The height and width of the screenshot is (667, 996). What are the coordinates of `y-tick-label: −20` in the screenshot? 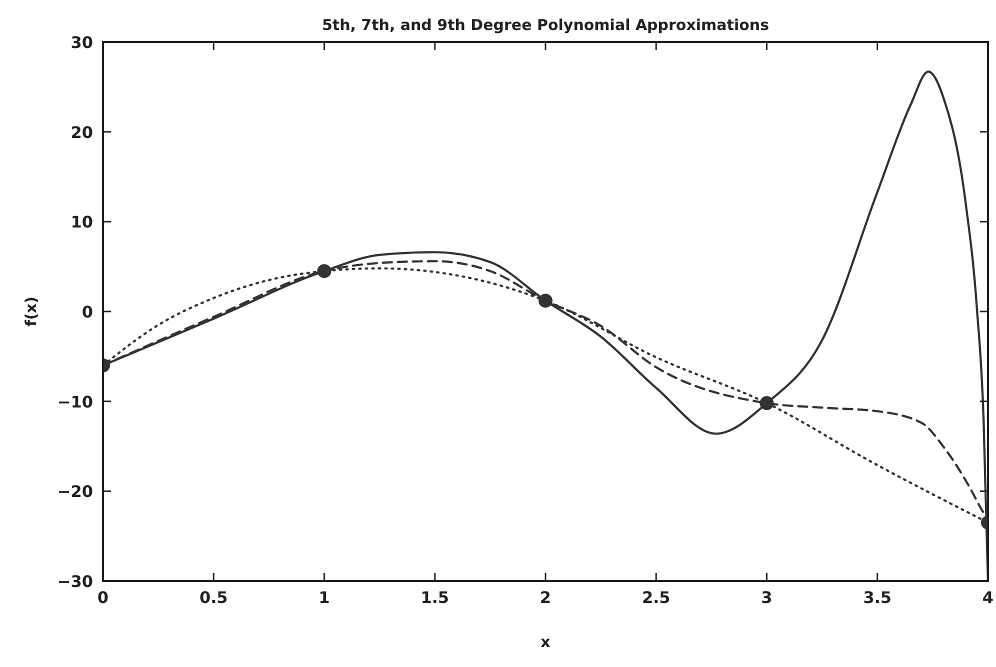 It's located at (75, 492).